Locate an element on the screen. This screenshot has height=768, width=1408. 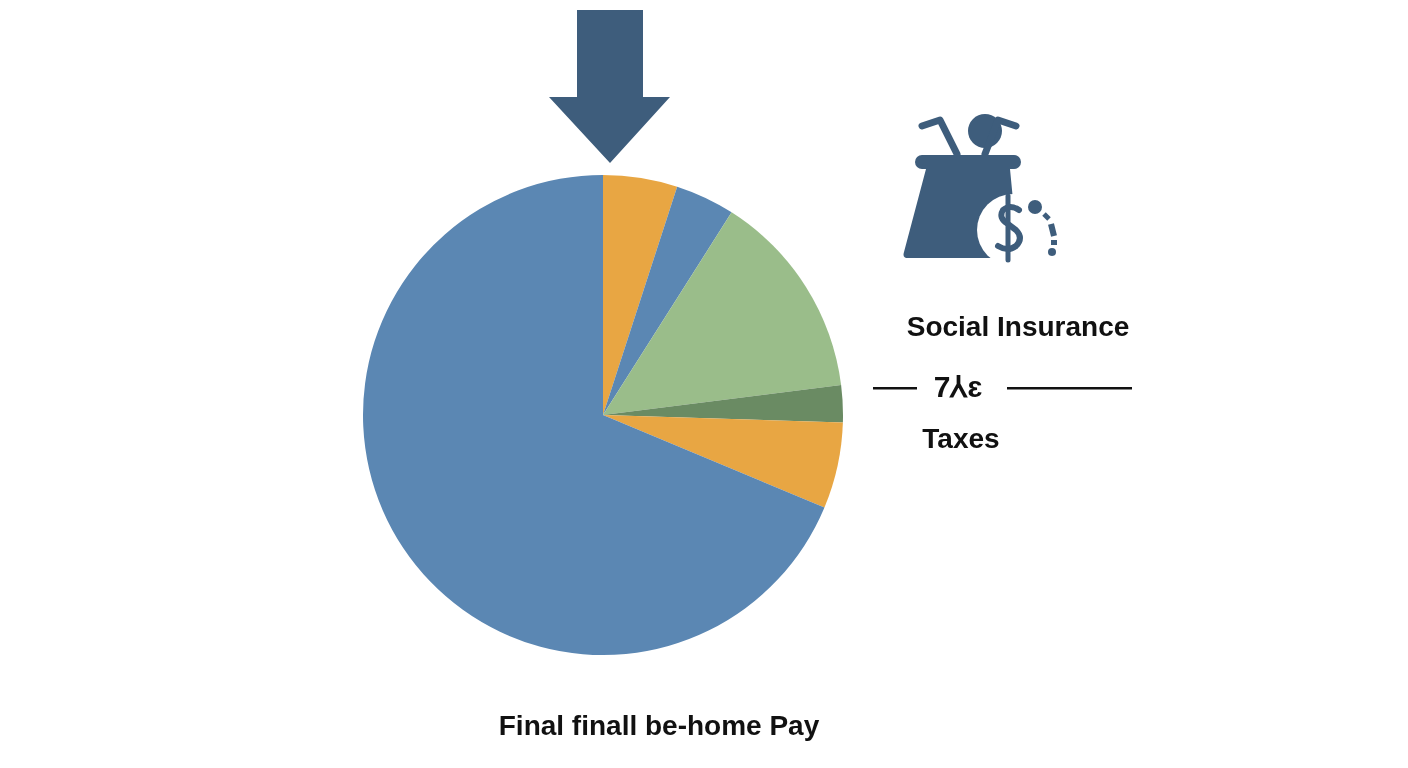
text: 7⅄ɛ is located at coordinates (958, 386).